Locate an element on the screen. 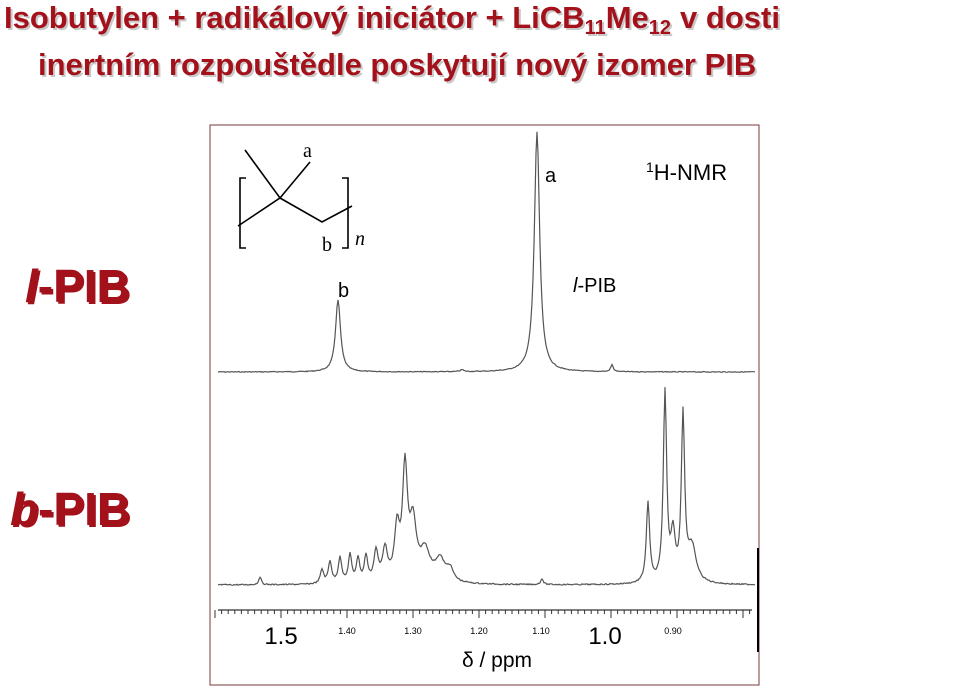 The height and width of the screenshot is (686, 960). side-label-shadow: b-PIB is located at coordinates (72, 511).